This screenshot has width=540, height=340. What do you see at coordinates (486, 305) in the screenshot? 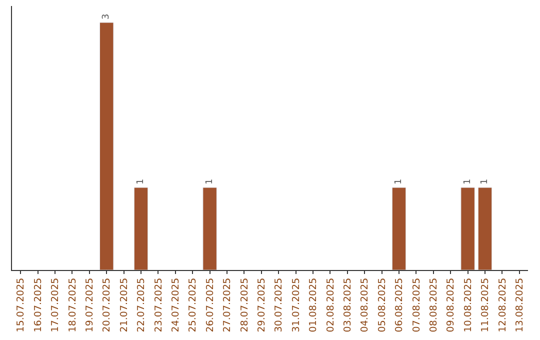
I see `x-tick-label: 11.08.2025` at bounding box center [486, 305].